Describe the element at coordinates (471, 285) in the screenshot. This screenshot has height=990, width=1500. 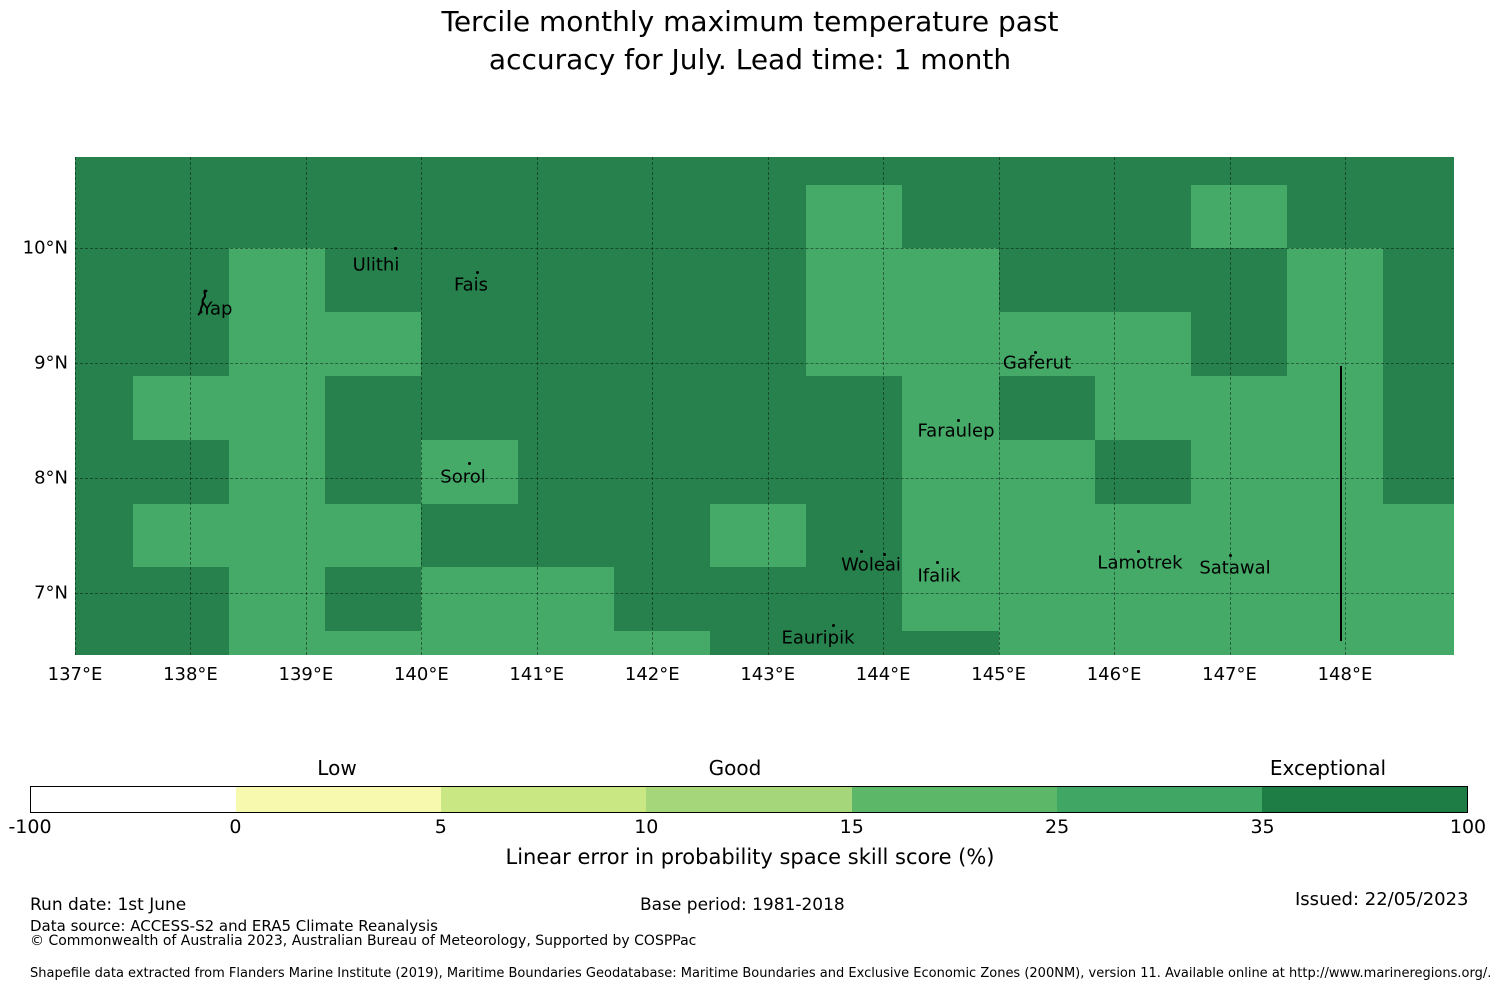
I see `island-label: Fais` at that location.